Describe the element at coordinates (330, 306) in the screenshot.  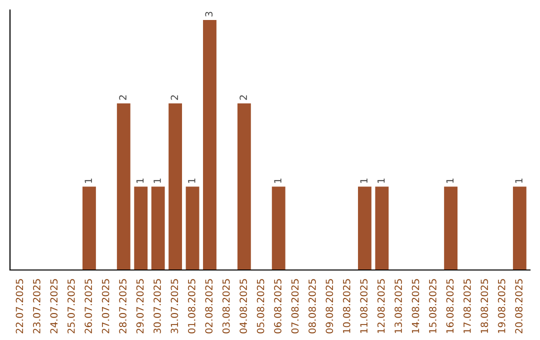
I see `x-tick-label: 09.08.2025` at that location.